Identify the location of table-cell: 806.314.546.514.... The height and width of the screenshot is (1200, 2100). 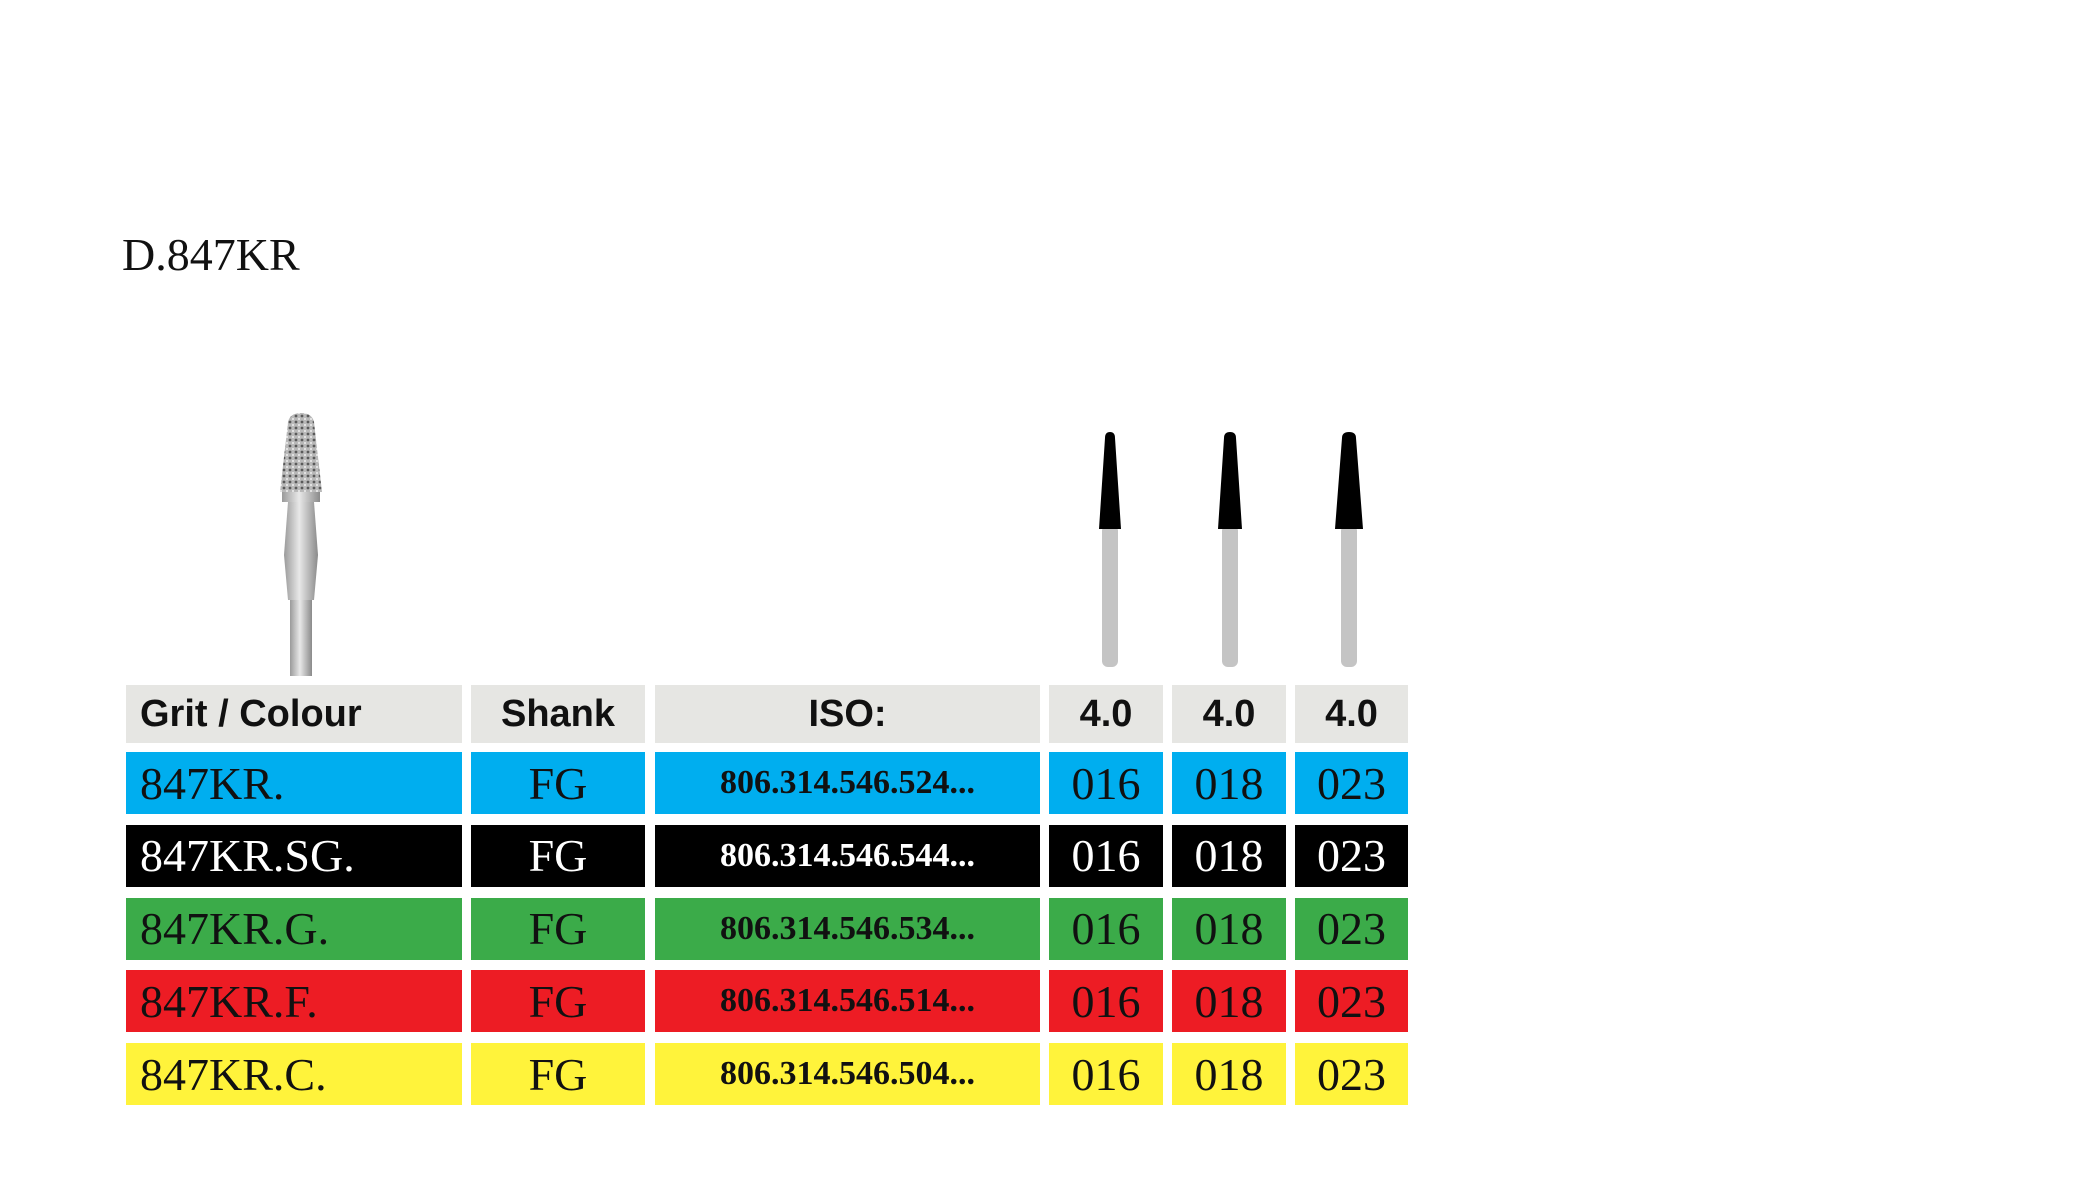
(847, 1001).